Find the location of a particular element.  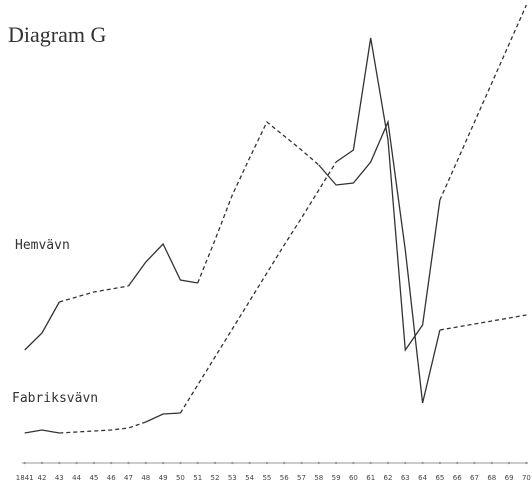

x-tick-label: 70 is located at coordinates (526, 478).